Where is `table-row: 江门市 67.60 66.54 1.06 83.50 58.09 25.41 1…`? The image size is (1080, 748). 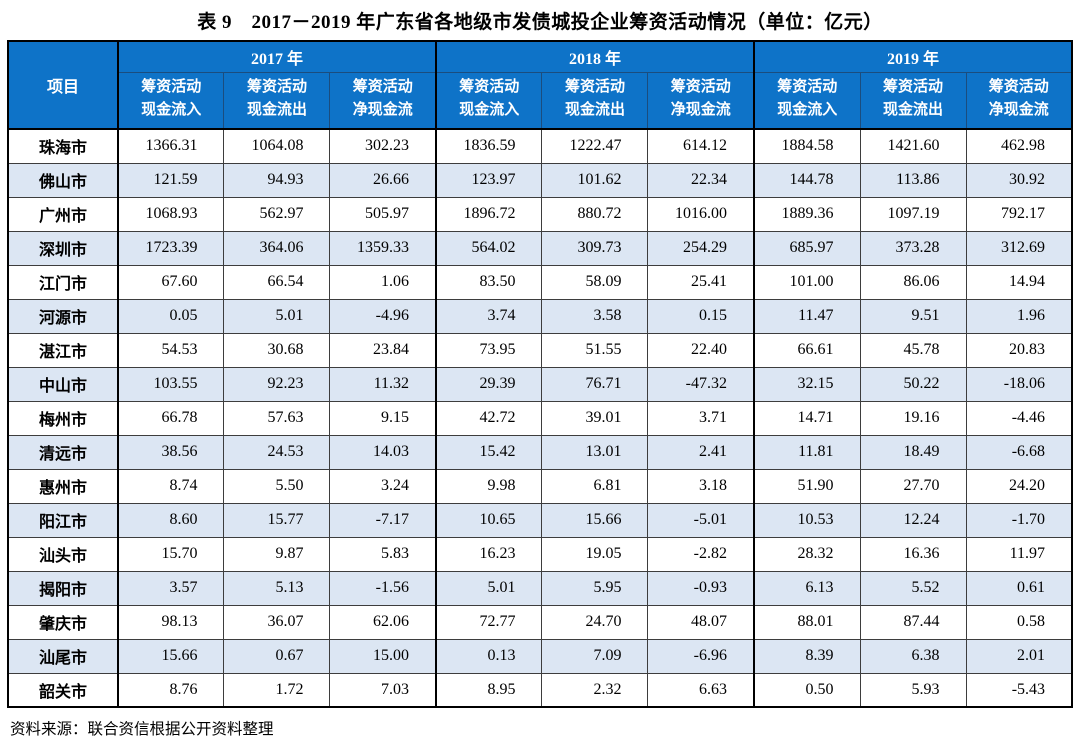
table-row: 江门市 67.60 66.54 1.06 83.50 58.09 25.41 1… is located at coordinates (540, 282).